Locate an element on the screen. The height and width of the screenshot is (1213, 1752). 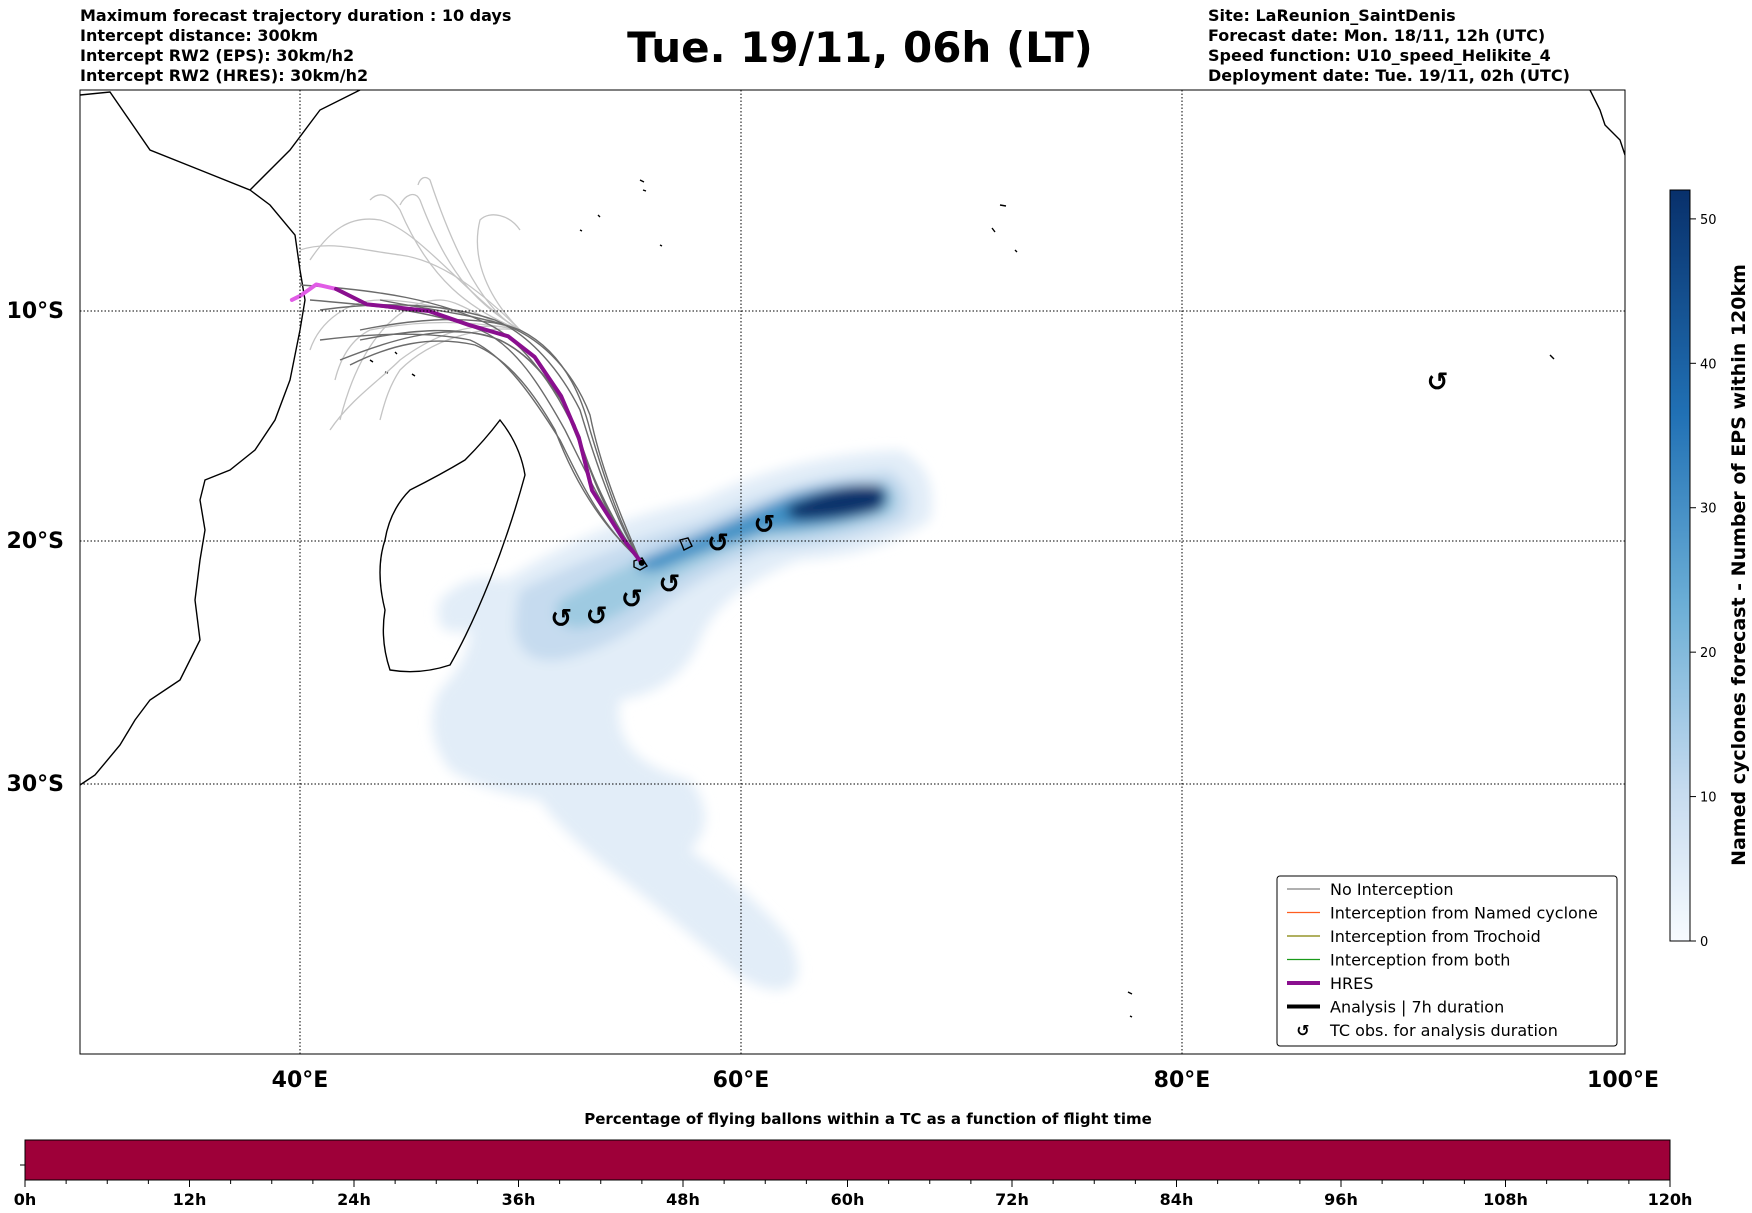
eps-trajectories-light is located at coordinates (410, 303).